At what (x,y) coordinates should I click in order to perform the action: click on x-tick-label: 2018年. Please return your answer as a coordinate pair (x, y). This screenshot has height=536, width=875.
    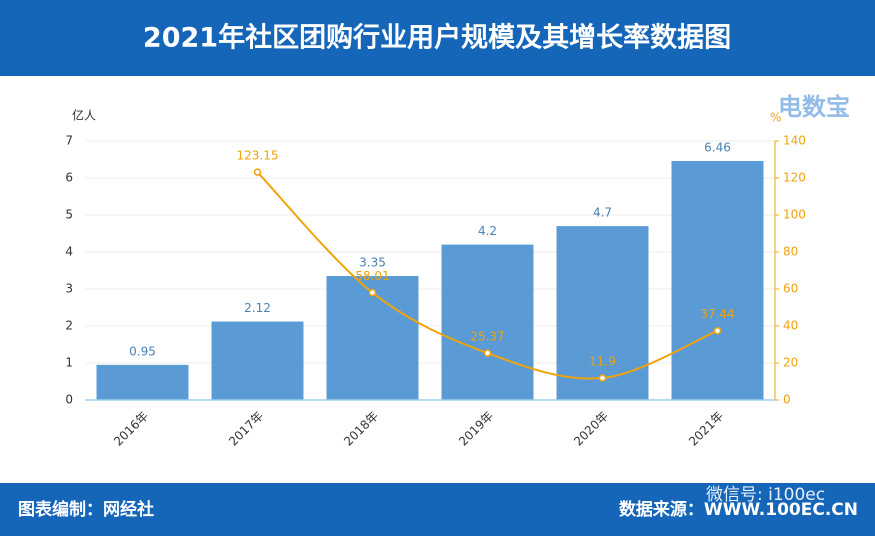
    Looking at the image, I should click on (361, 429).